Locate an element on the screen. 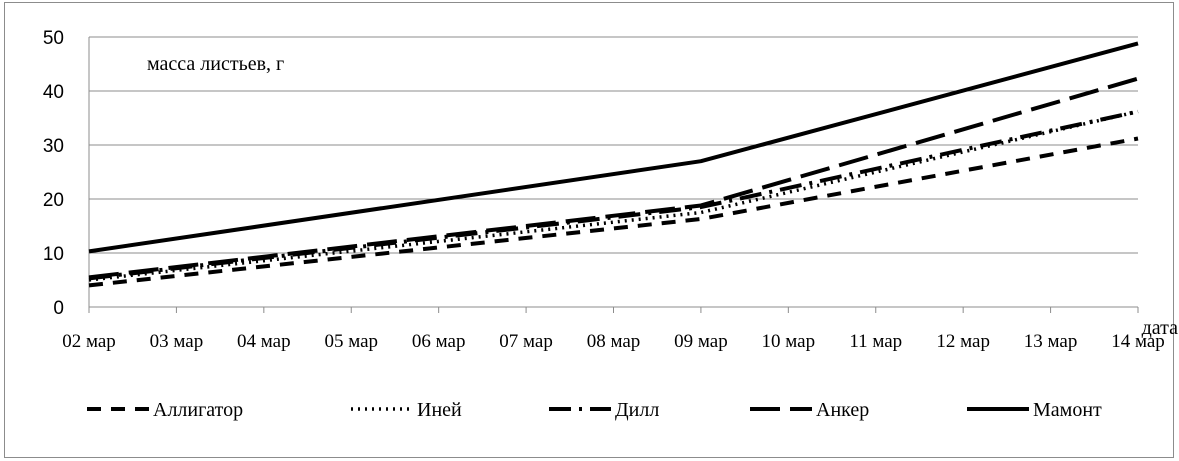 The height and width of the screenshot is (461, 1179). legend-label: Мамонт is located at coordinates (1067, 410).